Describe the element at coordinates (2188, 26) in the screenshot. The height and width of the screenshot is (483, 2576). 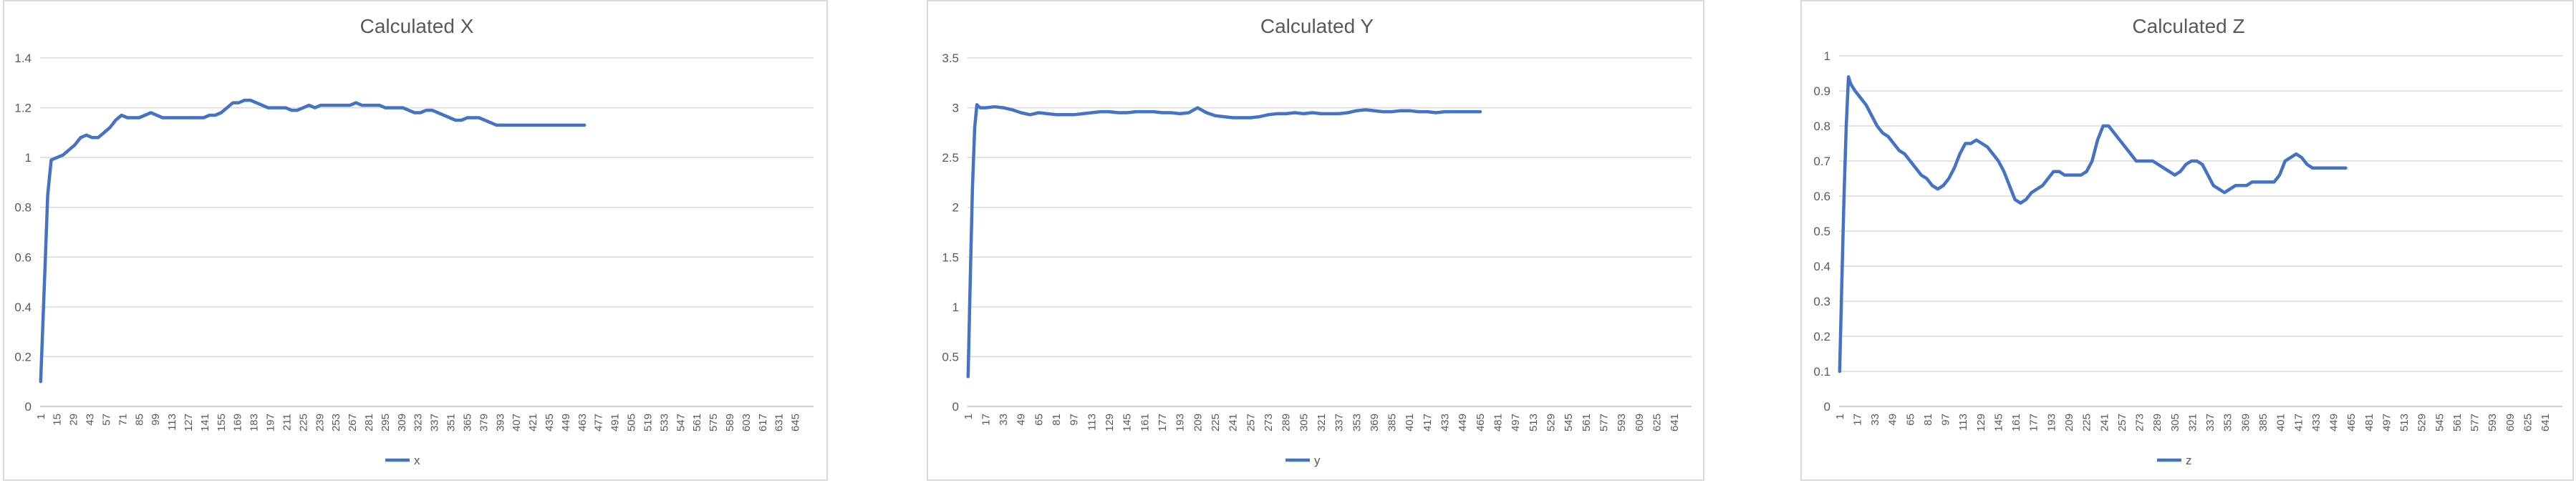
I see `chart-title: Calculated Z` at that location.